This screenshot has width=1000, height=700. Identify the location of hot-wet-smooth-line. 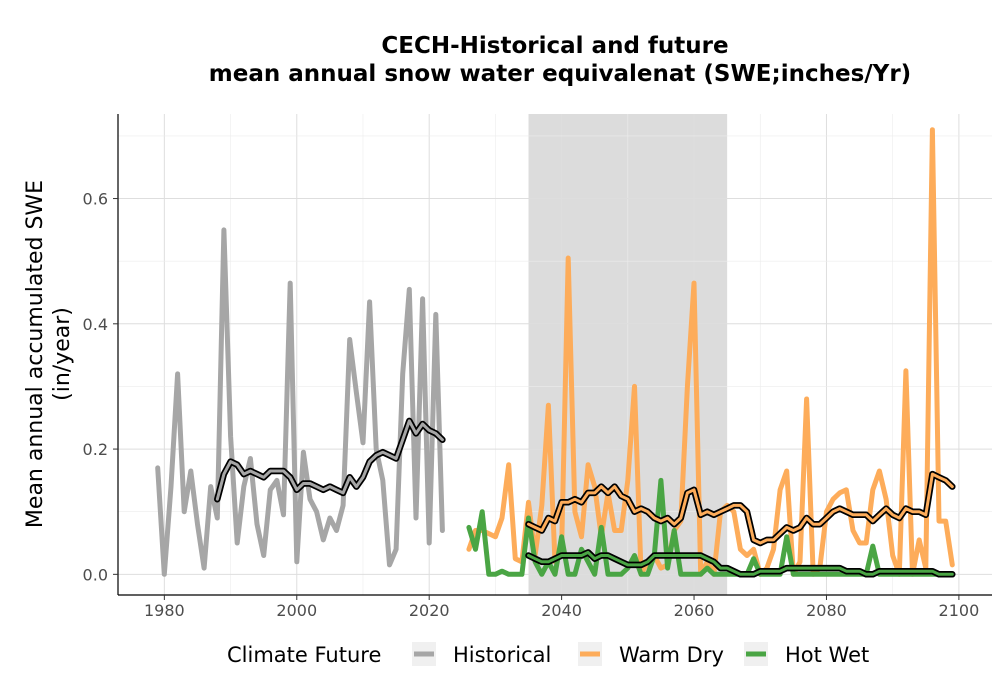
(740, 563).